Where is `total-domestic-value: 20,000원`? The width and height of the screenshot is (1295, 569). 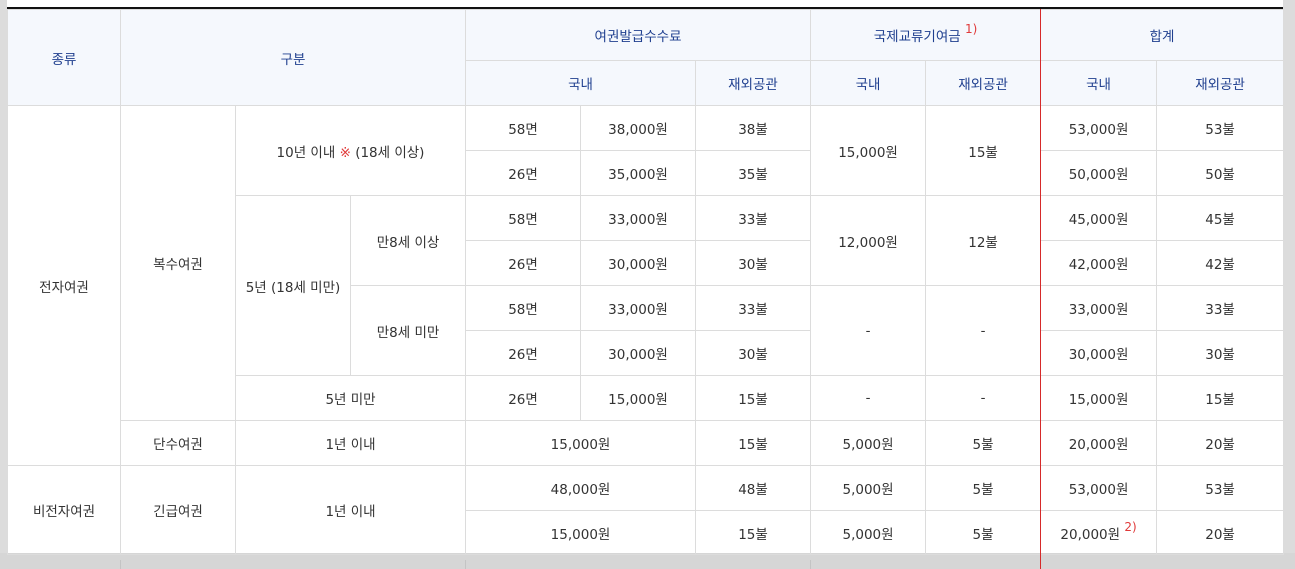
total-domestic-value: 20,000원 is located at coordinates (1090, 534).